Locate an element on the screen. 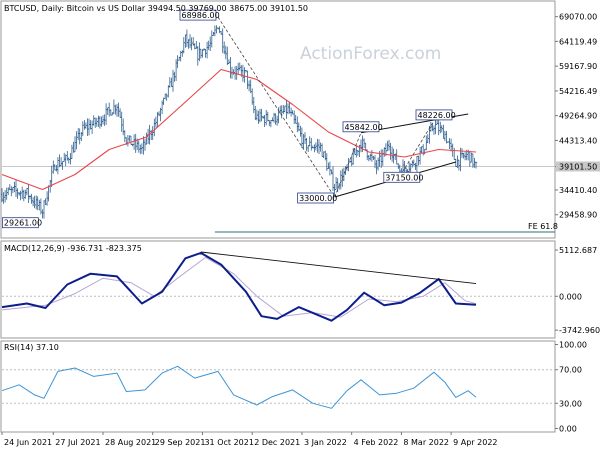  macd-y-tick-label: 0.000 is located at coordinates (570, 296).